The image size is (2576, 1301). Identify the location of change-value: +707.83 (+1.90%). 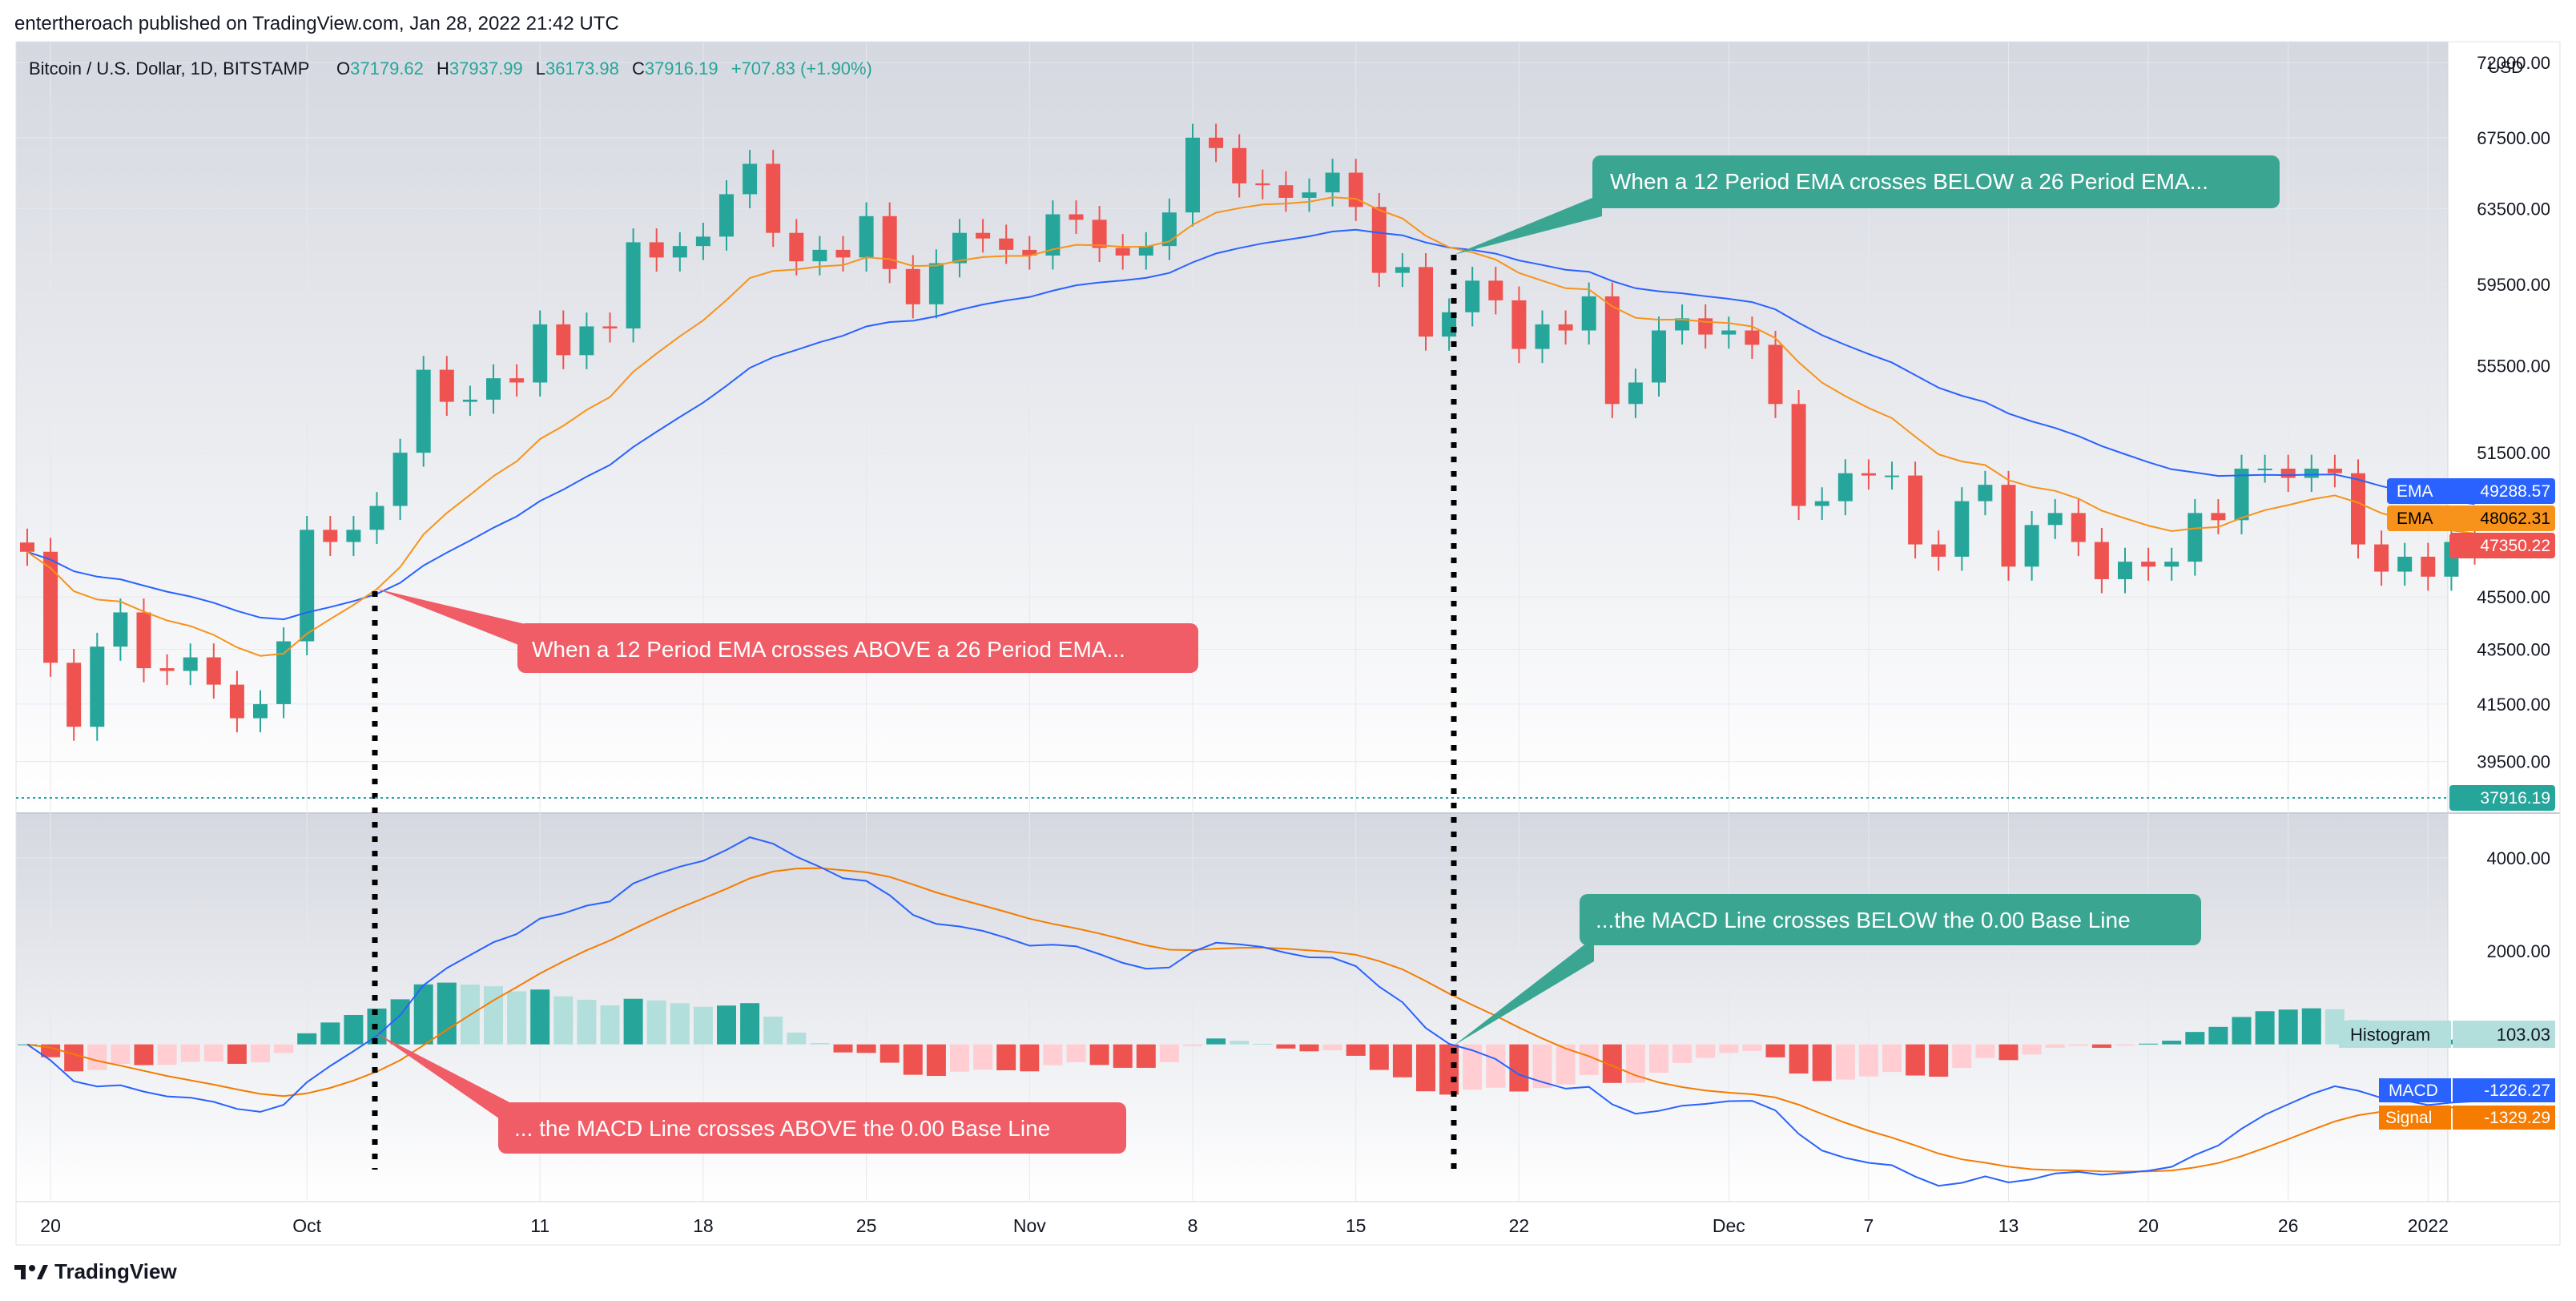
(802, 68).